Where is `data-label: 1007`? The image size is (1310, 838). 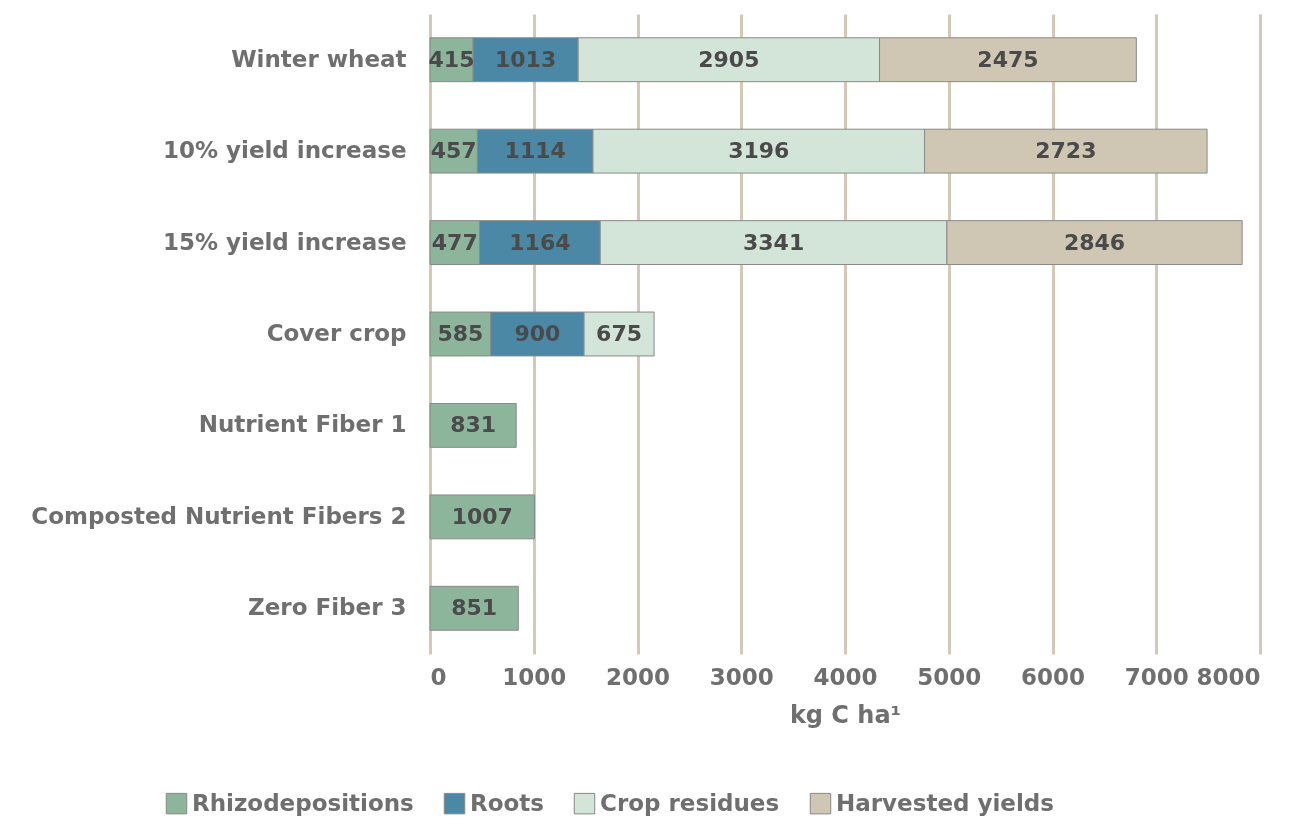
data-label: 1007 is located at coordinates (482, 516).